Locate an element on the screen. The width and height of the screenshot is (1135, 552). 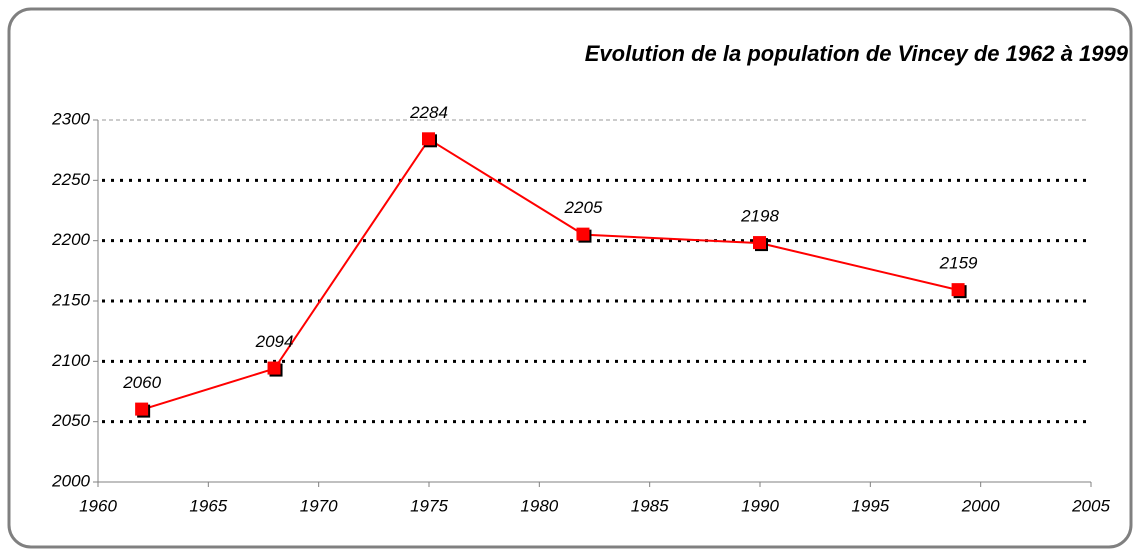
x-tick-label: 1965 is located at coordinates (208, 505).